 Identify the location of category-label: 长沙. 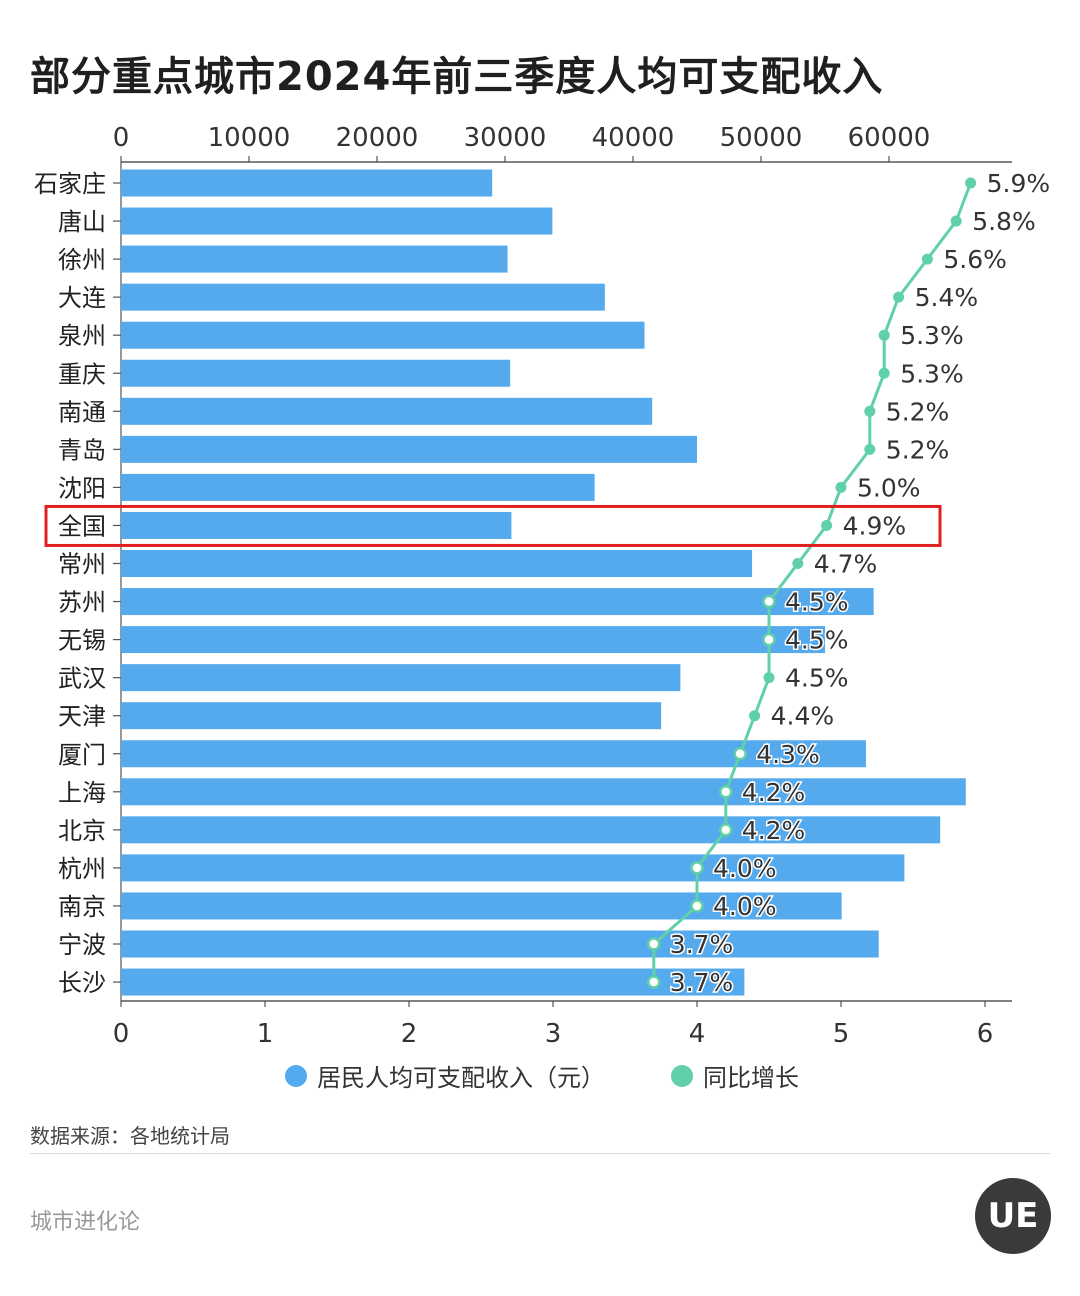
(82, 983).